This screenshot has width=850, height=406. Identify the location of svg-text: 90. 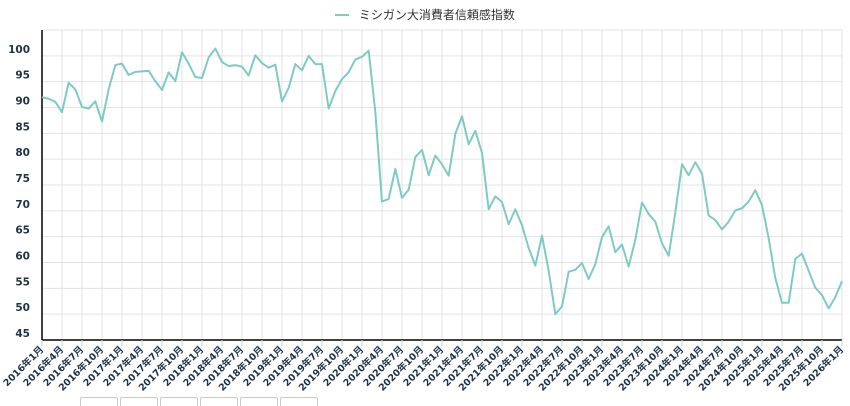
(22, 102).